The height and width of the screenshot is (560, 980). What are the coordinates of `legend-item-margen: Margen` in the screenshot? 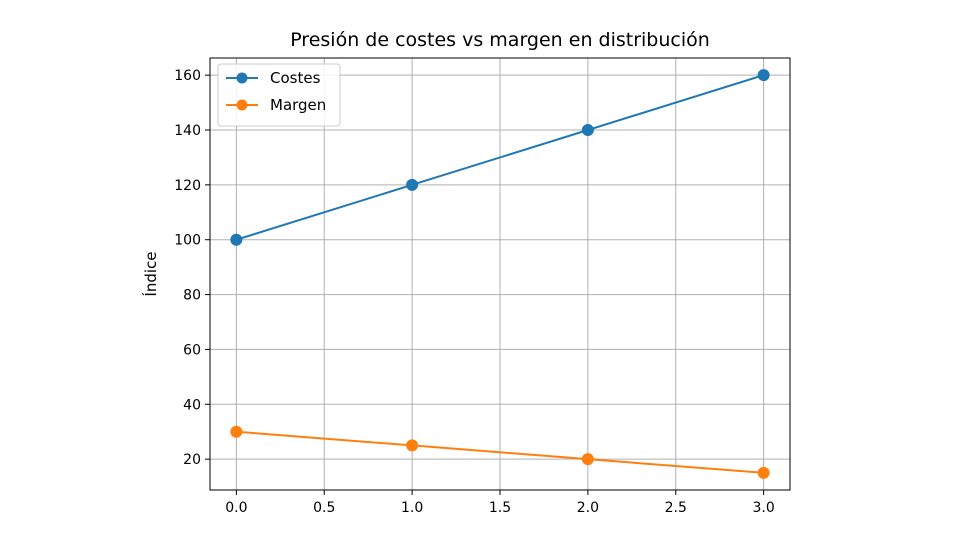 It's located at (276, 105).